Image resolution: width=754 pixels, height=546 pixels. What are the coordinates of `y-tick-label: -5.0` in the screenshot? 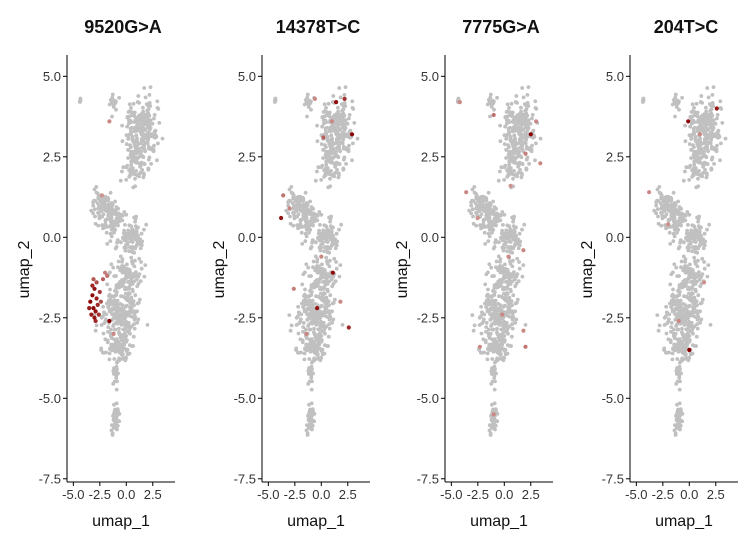 It's located at (428, 398).